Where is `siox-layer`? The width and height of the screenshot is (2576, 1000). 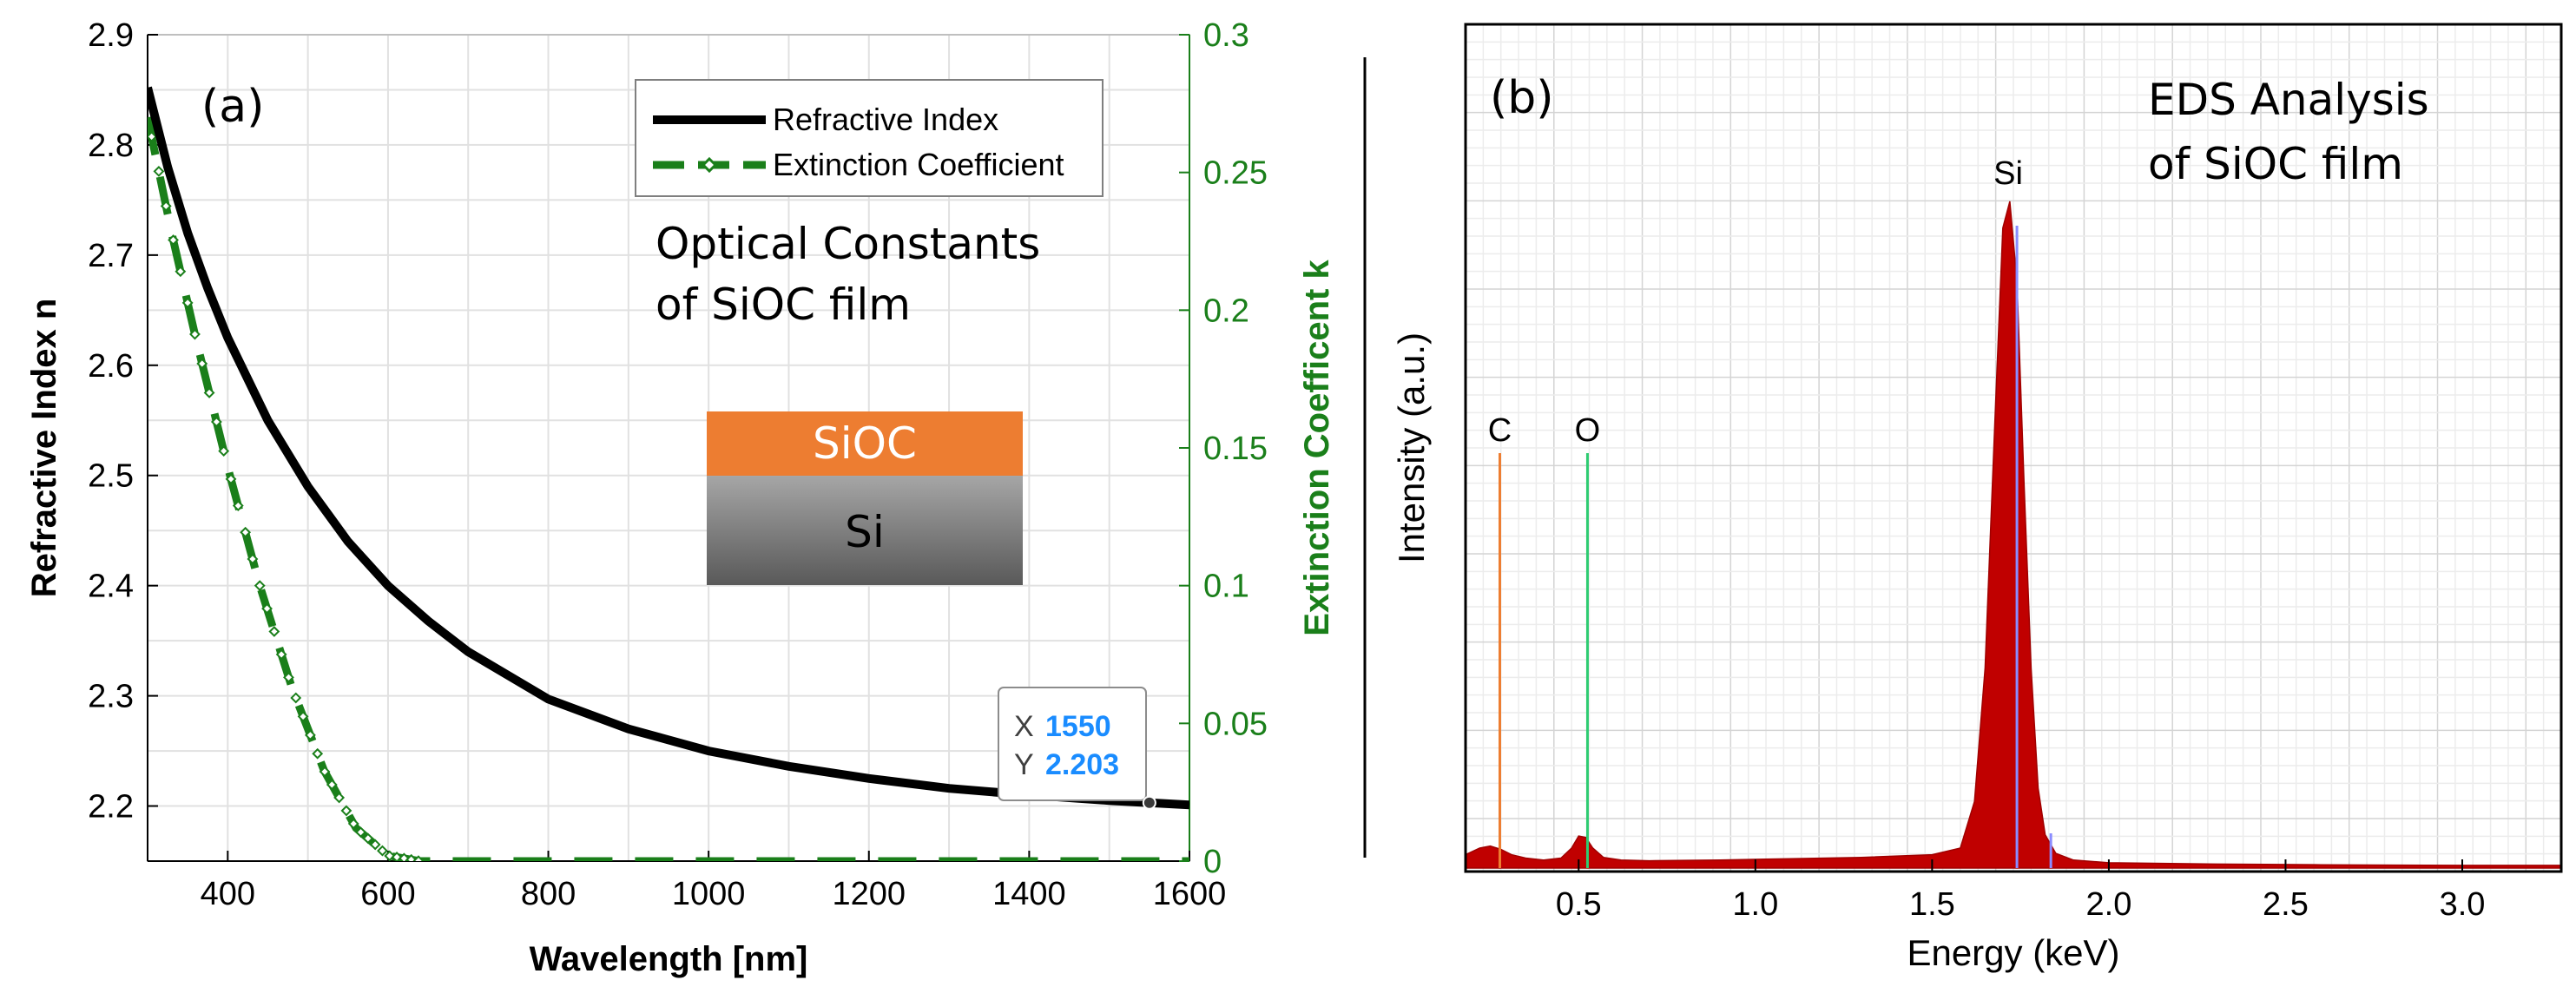
siox-layer is located at coordinates (865, 443).